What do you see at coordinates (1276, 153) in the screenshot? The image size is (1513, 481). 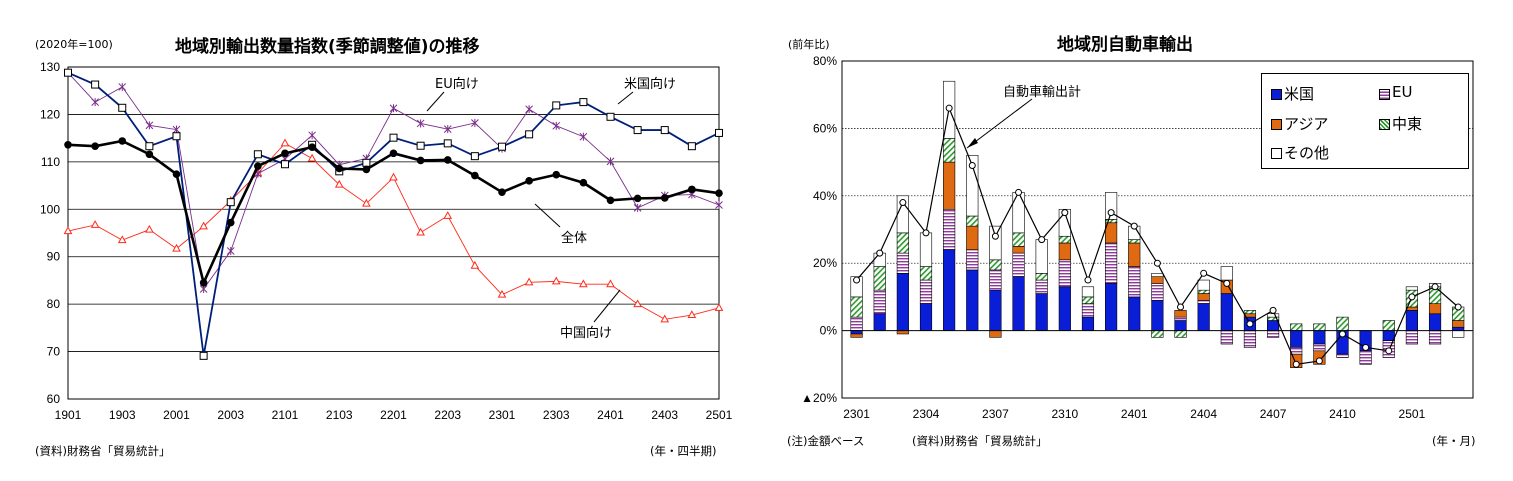 I see `legend-swatch-other` at bounding box center [1276, 153].